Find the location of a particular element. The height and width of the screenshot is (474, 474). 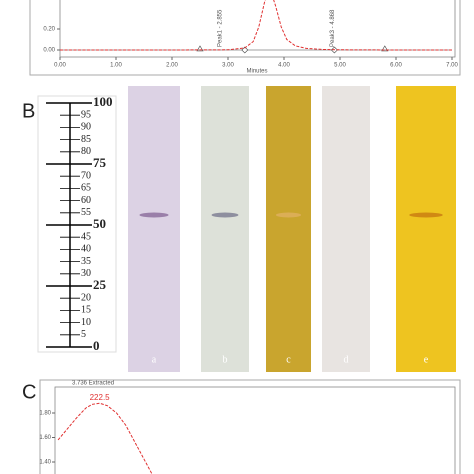

ruler-label: 15 is located at coordinates (86, 310).